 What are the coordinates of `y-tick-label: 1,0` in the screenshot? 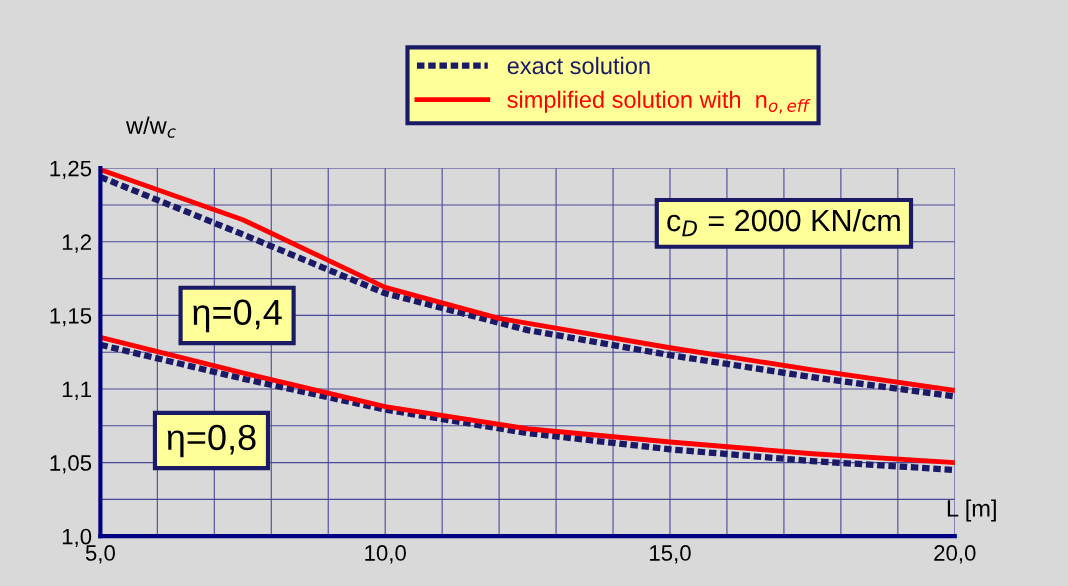 It's located at (77, 538).